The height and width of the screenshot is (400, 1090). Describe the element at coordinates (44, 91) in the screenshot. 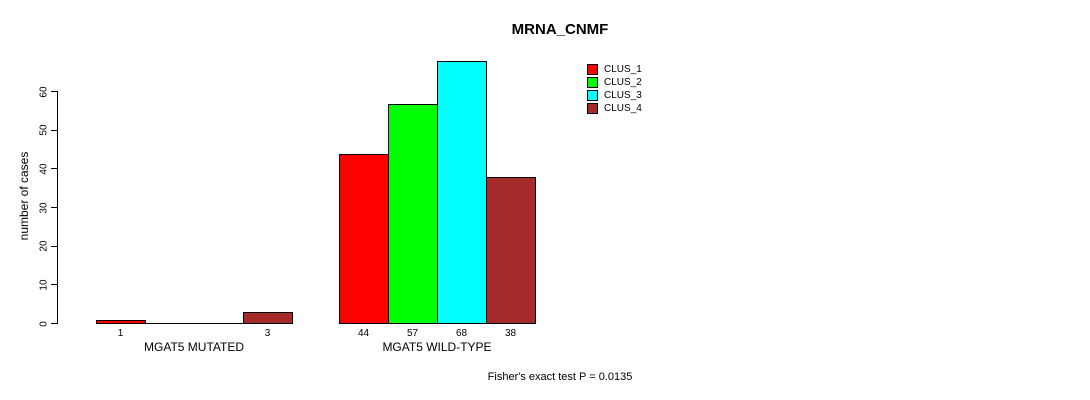

I see `y-axis-tick-label: 60` at that location.